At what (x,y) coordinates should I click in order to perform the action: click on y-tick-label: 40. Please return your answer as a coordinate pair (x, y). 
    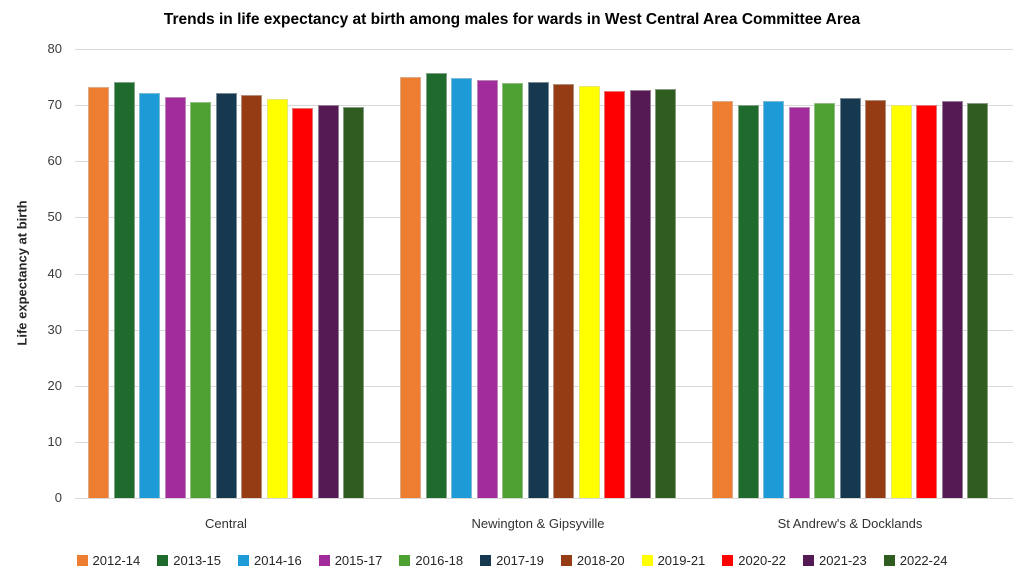
    Looking at the image, I should click on (54, 273).